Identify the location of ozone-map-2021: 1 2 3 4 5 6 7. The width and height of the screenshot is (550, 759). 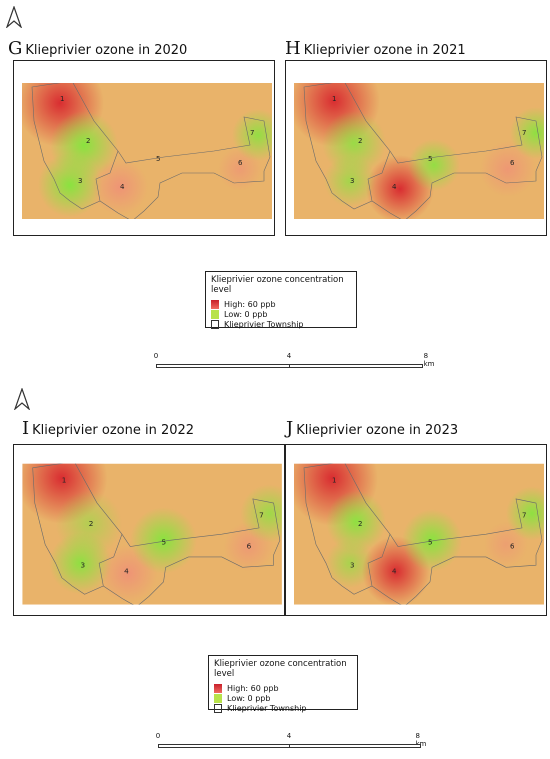
(419, 151).